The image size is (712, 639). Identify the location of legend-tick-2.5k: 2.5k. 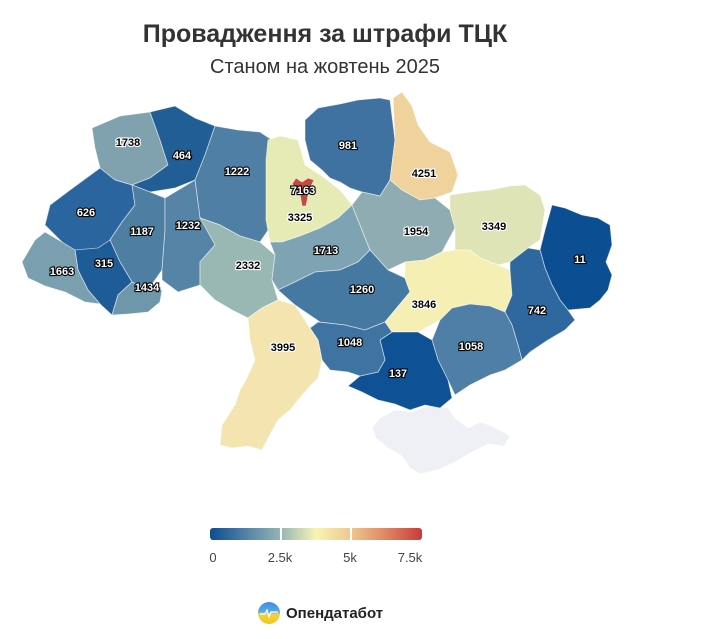
(280, 557).